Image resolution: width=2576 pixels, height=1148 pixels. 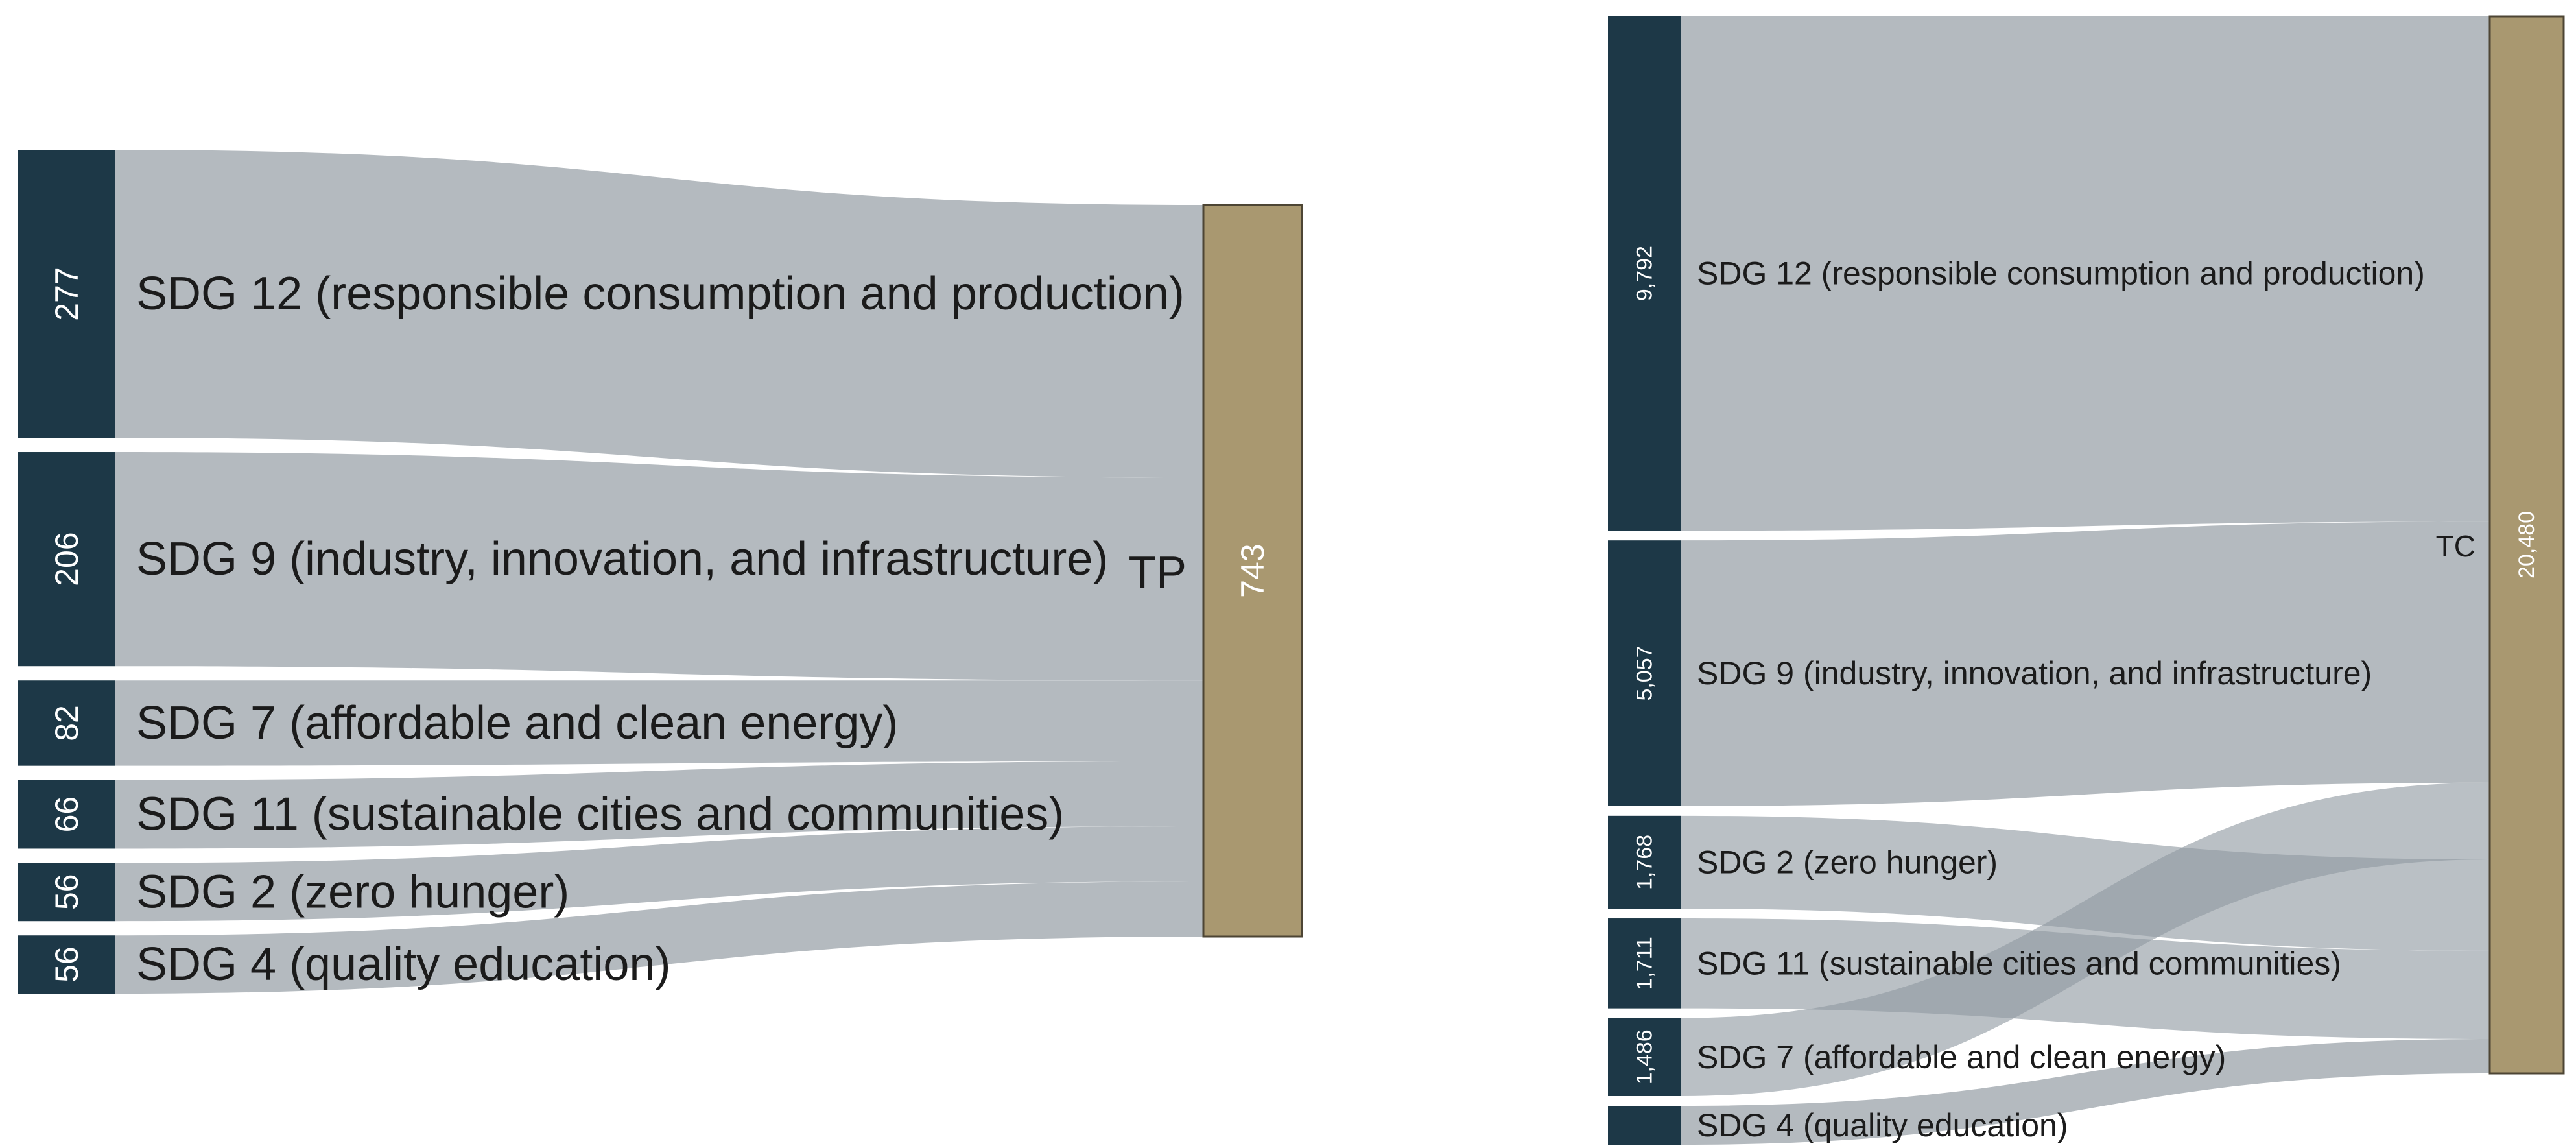 I want to click on source-value: 206, so click(x=67, y=559).